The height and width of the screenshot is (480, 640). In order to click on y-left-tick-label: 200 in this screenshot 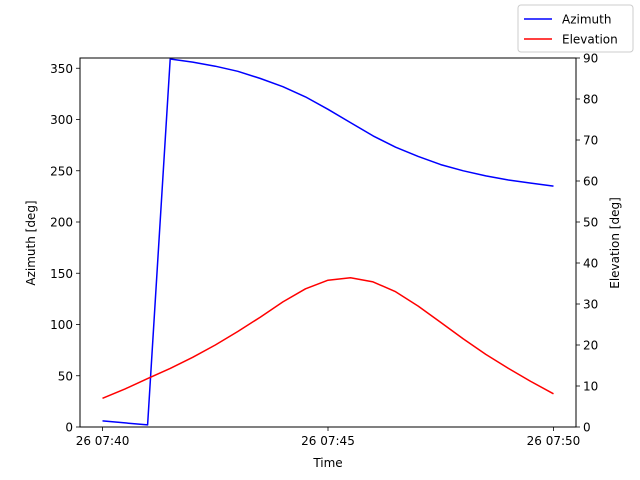, I will do `click(61, 223)`.